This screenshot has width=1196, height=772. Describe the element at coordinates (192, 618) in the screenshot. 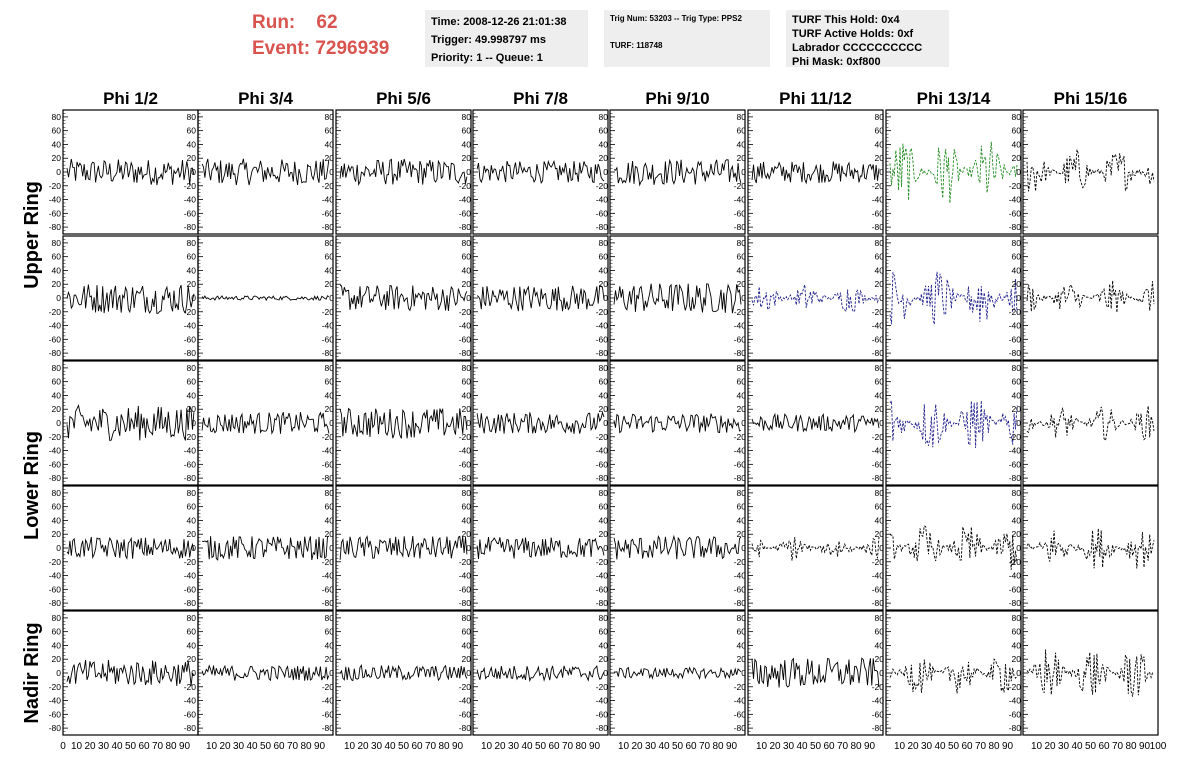

I see `ytick-label-r5c2-80: 80` at that location.